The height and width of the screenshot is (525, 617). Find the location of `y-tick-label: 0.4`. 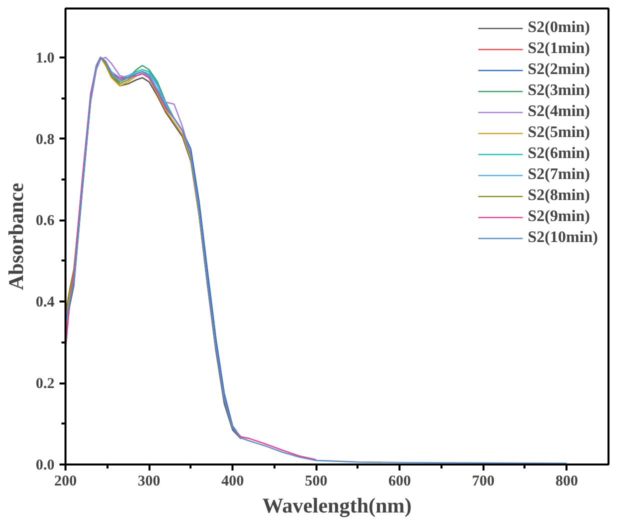

y-tick-label: 0.4 is located at coordinates (45, 302).